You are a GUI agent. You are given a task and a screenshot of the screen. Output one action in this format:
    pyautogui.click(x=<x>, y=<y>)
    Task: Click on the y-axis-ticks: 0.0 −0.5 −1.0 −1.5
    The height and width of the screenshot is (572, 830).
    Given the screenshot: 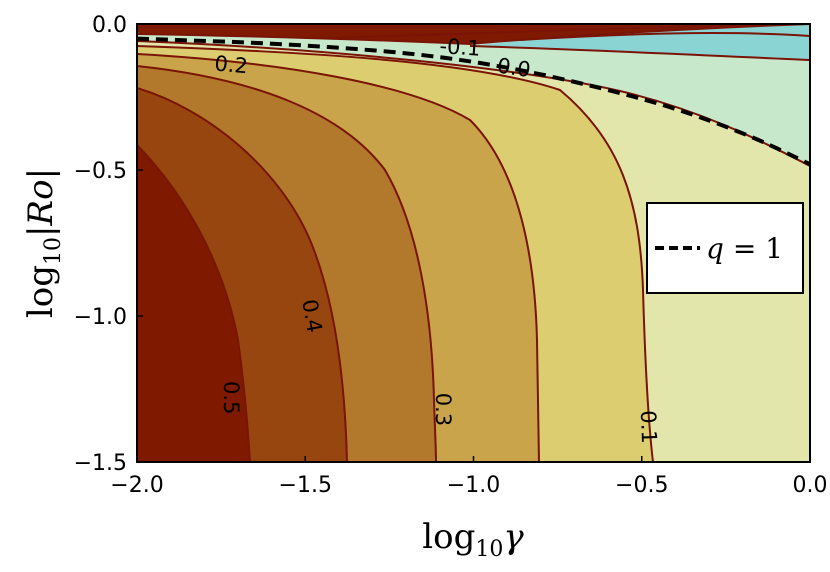 What is the action you would take?
    pyautogui.click(x=108, y=244)
    